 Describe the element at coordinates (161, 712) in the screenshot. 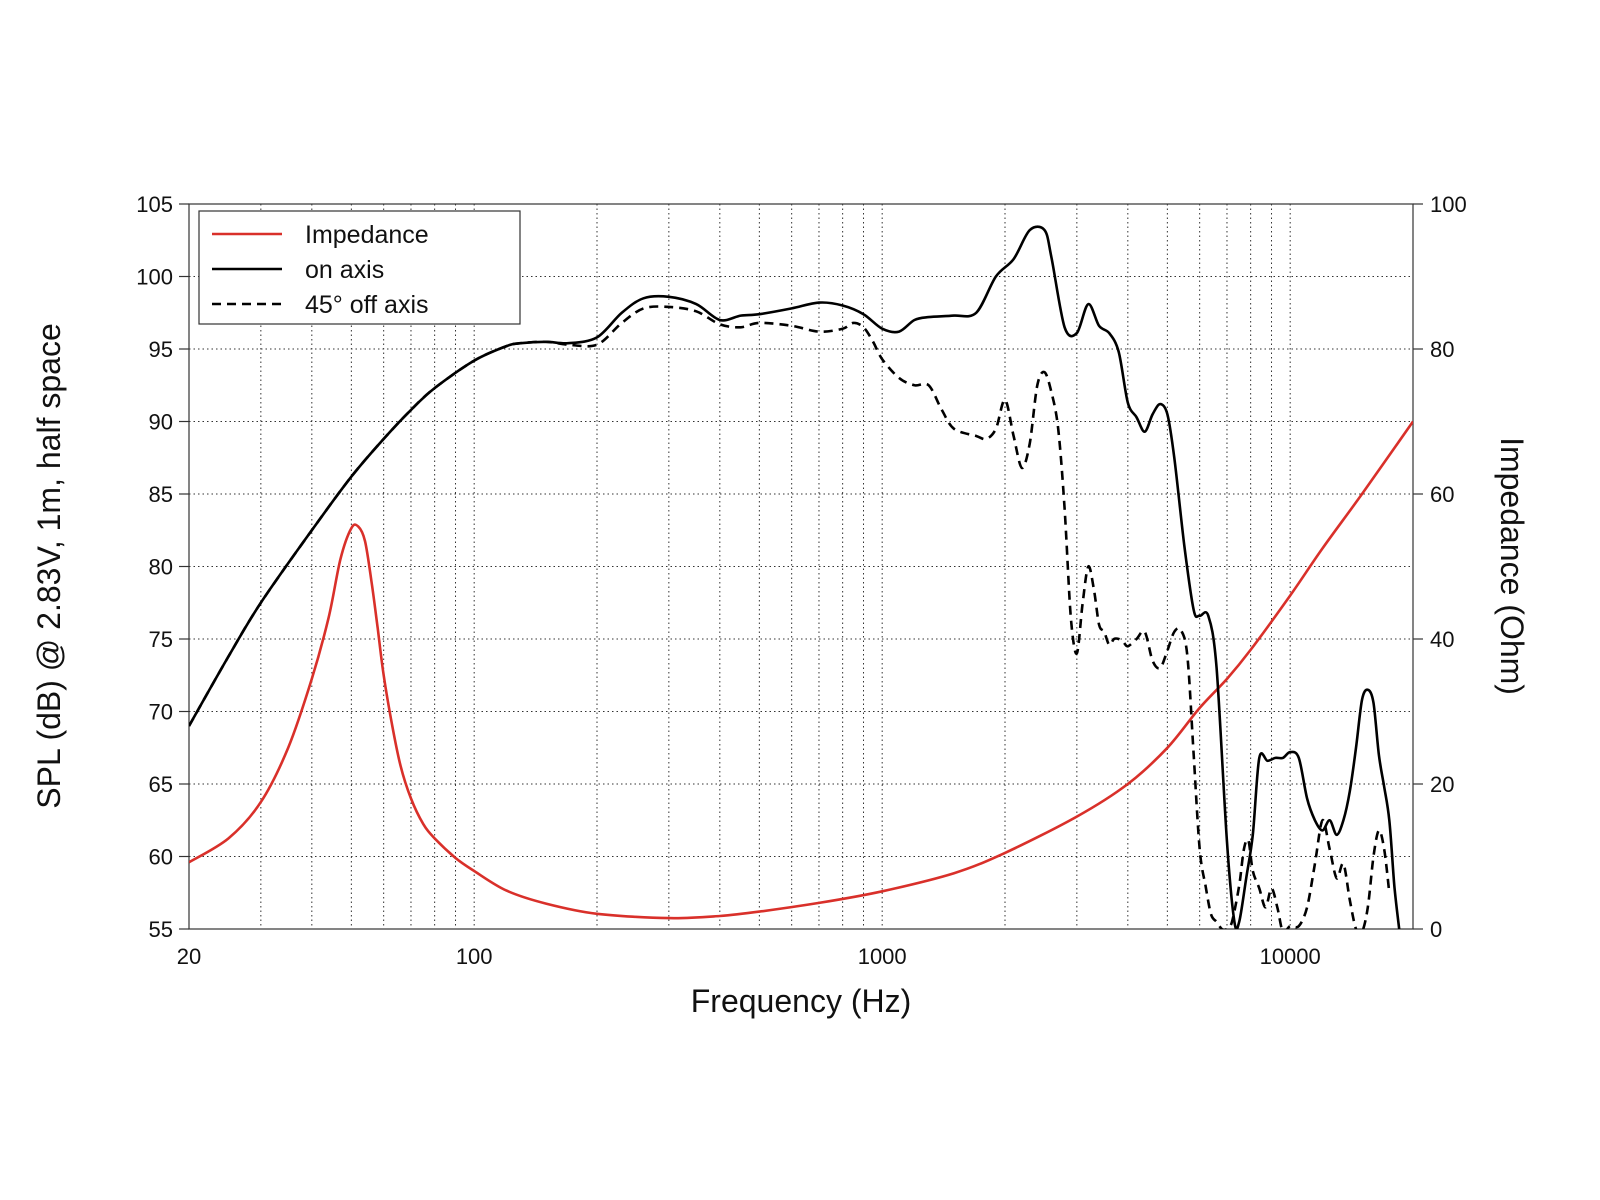

I see `y-tick-label: 70` at that location.